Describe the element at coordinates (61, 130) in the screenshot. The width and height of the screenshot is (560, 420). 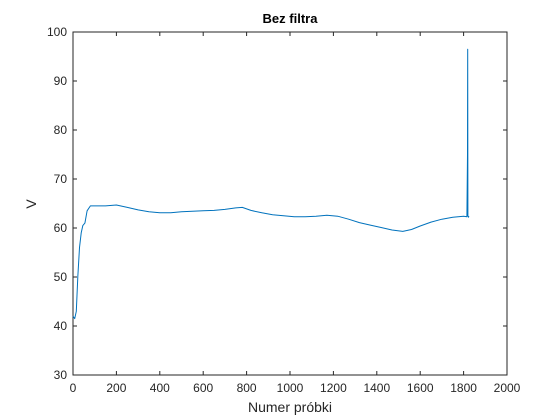
I see `y-tick-label: 80` at that location.